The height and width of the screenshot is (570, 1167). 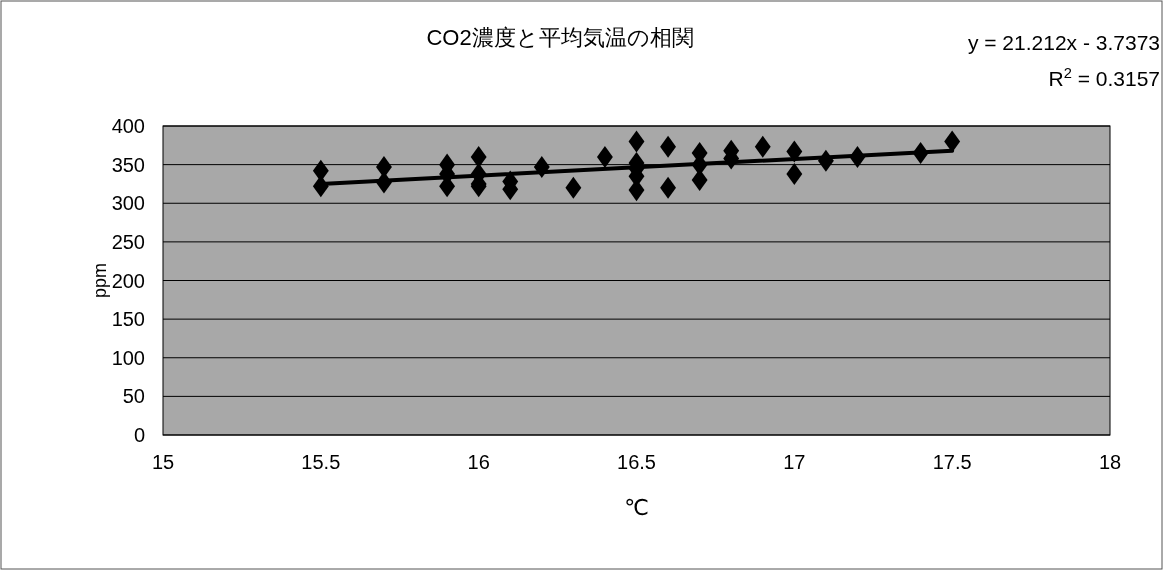 What do you see at coordinates (128, 164) in the screenshot?
I see `y-tick-label: 350` at bounding box center [128, 164].